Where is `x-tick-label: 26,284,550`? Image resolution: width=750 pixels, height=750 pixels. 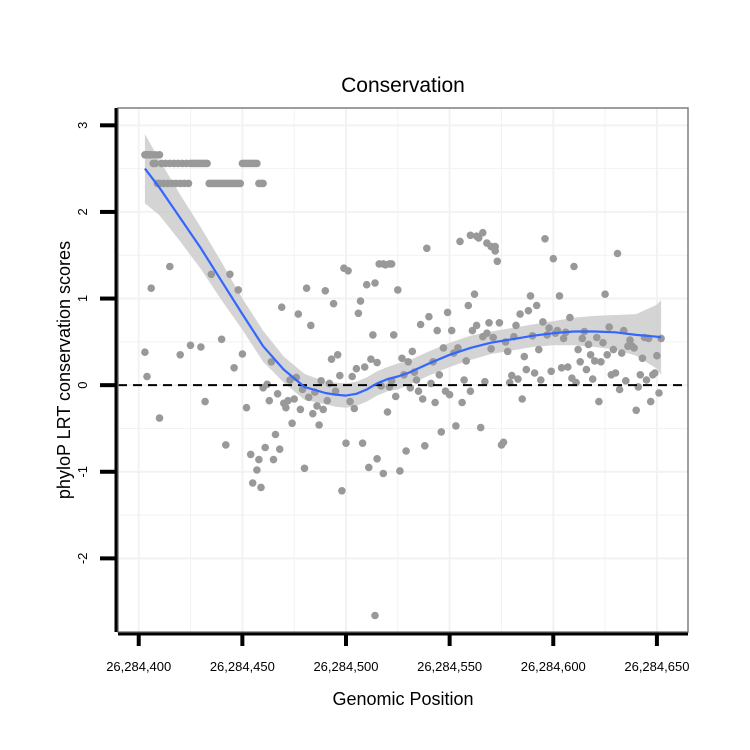
x-tick-label: 26,284,550 is located at coordinates (449, 666).